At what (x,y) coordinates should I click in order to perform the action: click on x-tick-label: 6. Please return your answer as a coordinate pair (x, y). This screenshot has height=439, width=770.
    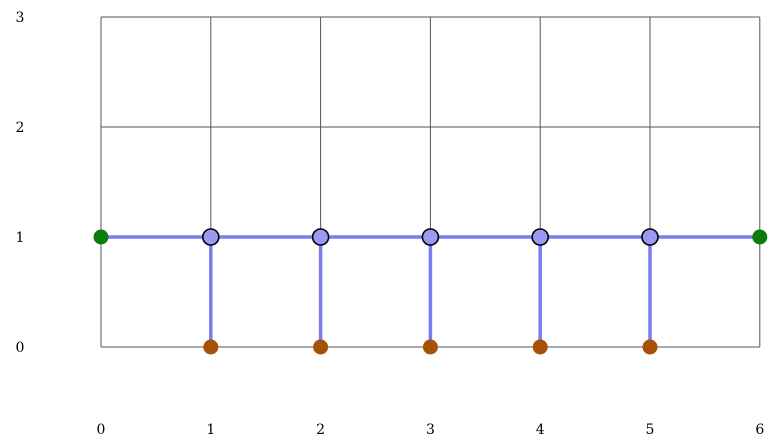
    Looking at the image, I should click on (759, 430).